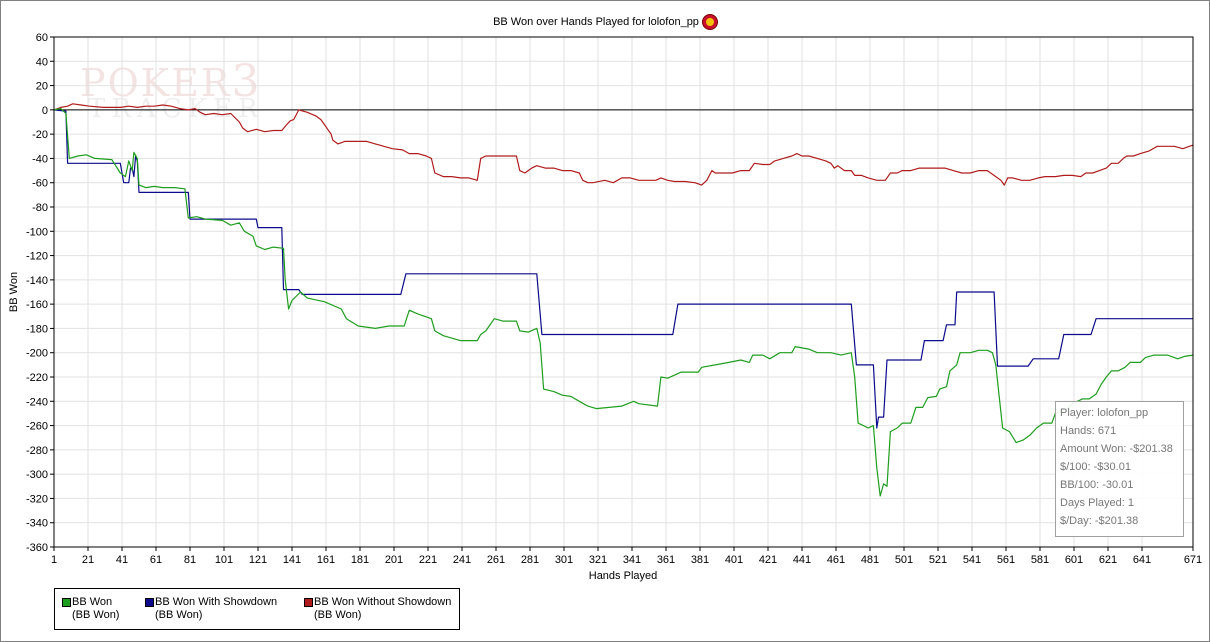 This screenshot has width=1210, height=642. Describe the element at coordinates (326, 560) in the screenshot. I see `x-tick-label: 161` at that location.